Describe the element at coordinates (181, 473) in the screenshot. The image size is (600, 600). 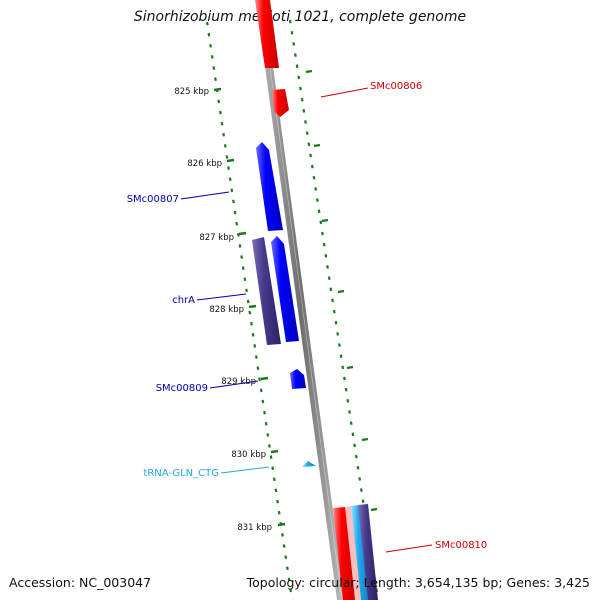
I see `gene-label: tRNA-GLN_CTG` at that location.